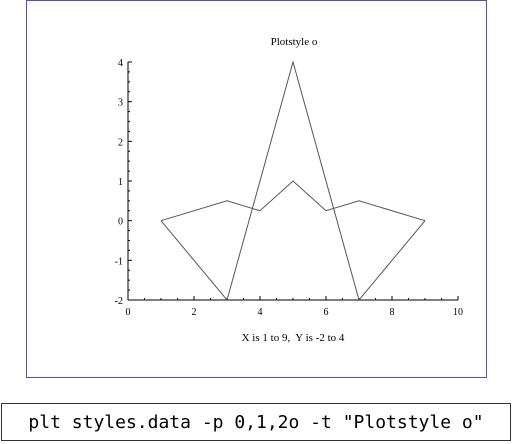  What do you see at coordinates (458, 312) in the screenshot?
I see `x-tick-label-10: 10` at bounding box center [458, 312].